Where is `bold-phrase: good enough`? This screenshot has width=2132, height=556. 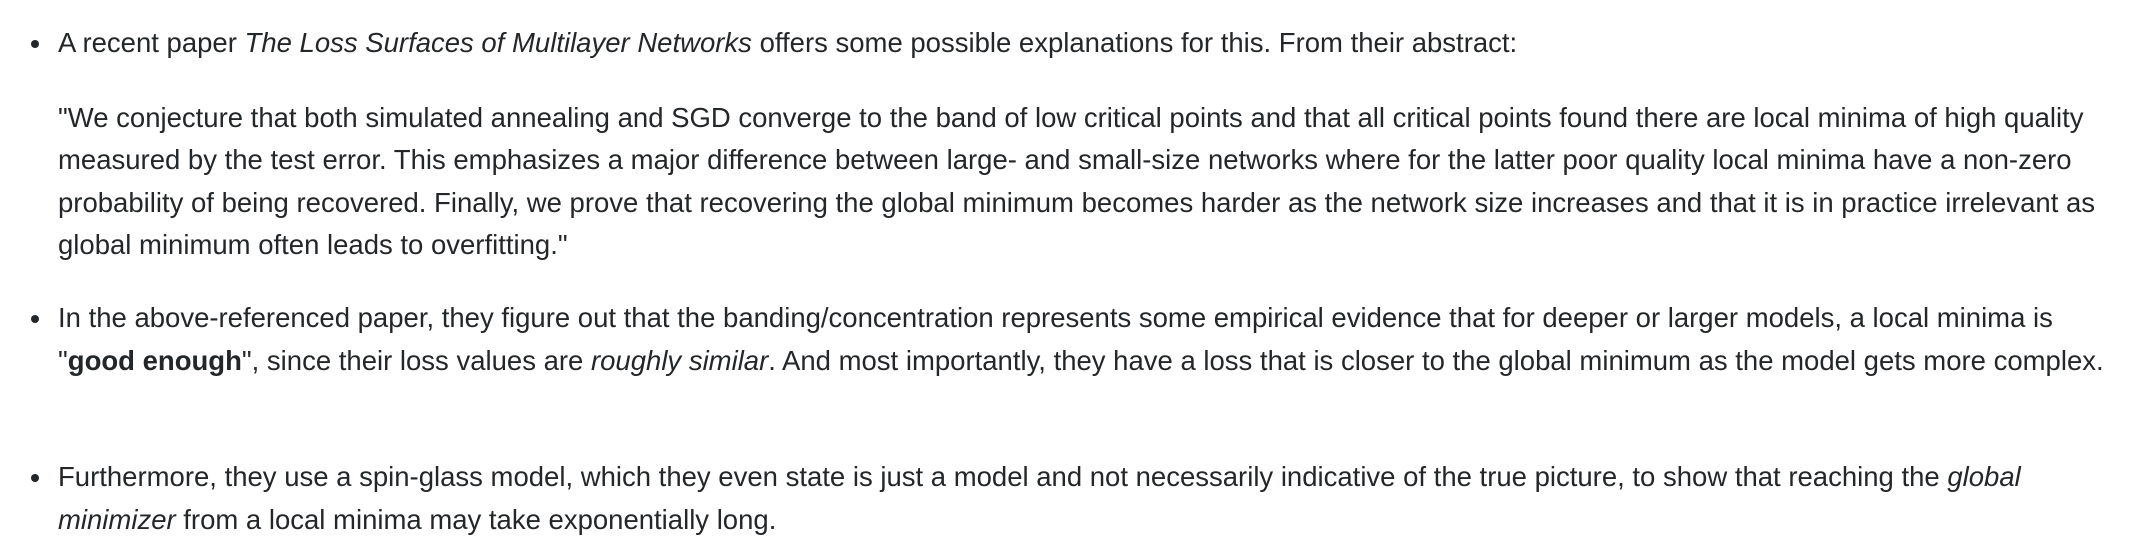 bold-phrase: good enough is located at coordinates (154, 360).